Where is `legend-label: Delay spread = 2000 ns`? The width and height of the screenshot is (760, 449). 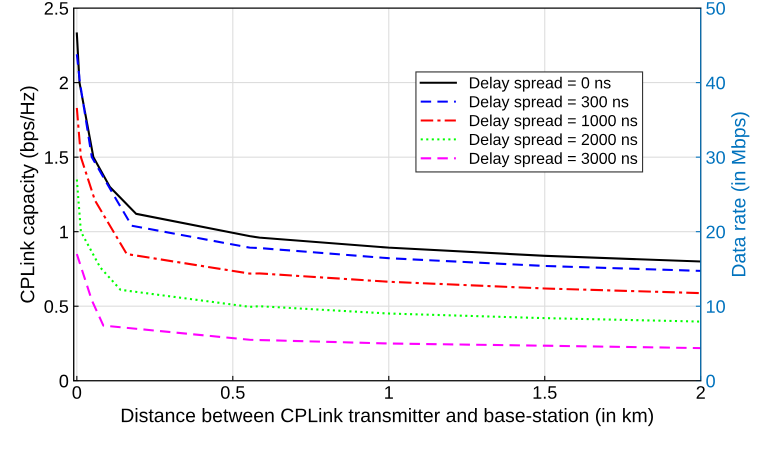 legend-label: Delay spread = 2000 ns is located at coordinates (554, 140).